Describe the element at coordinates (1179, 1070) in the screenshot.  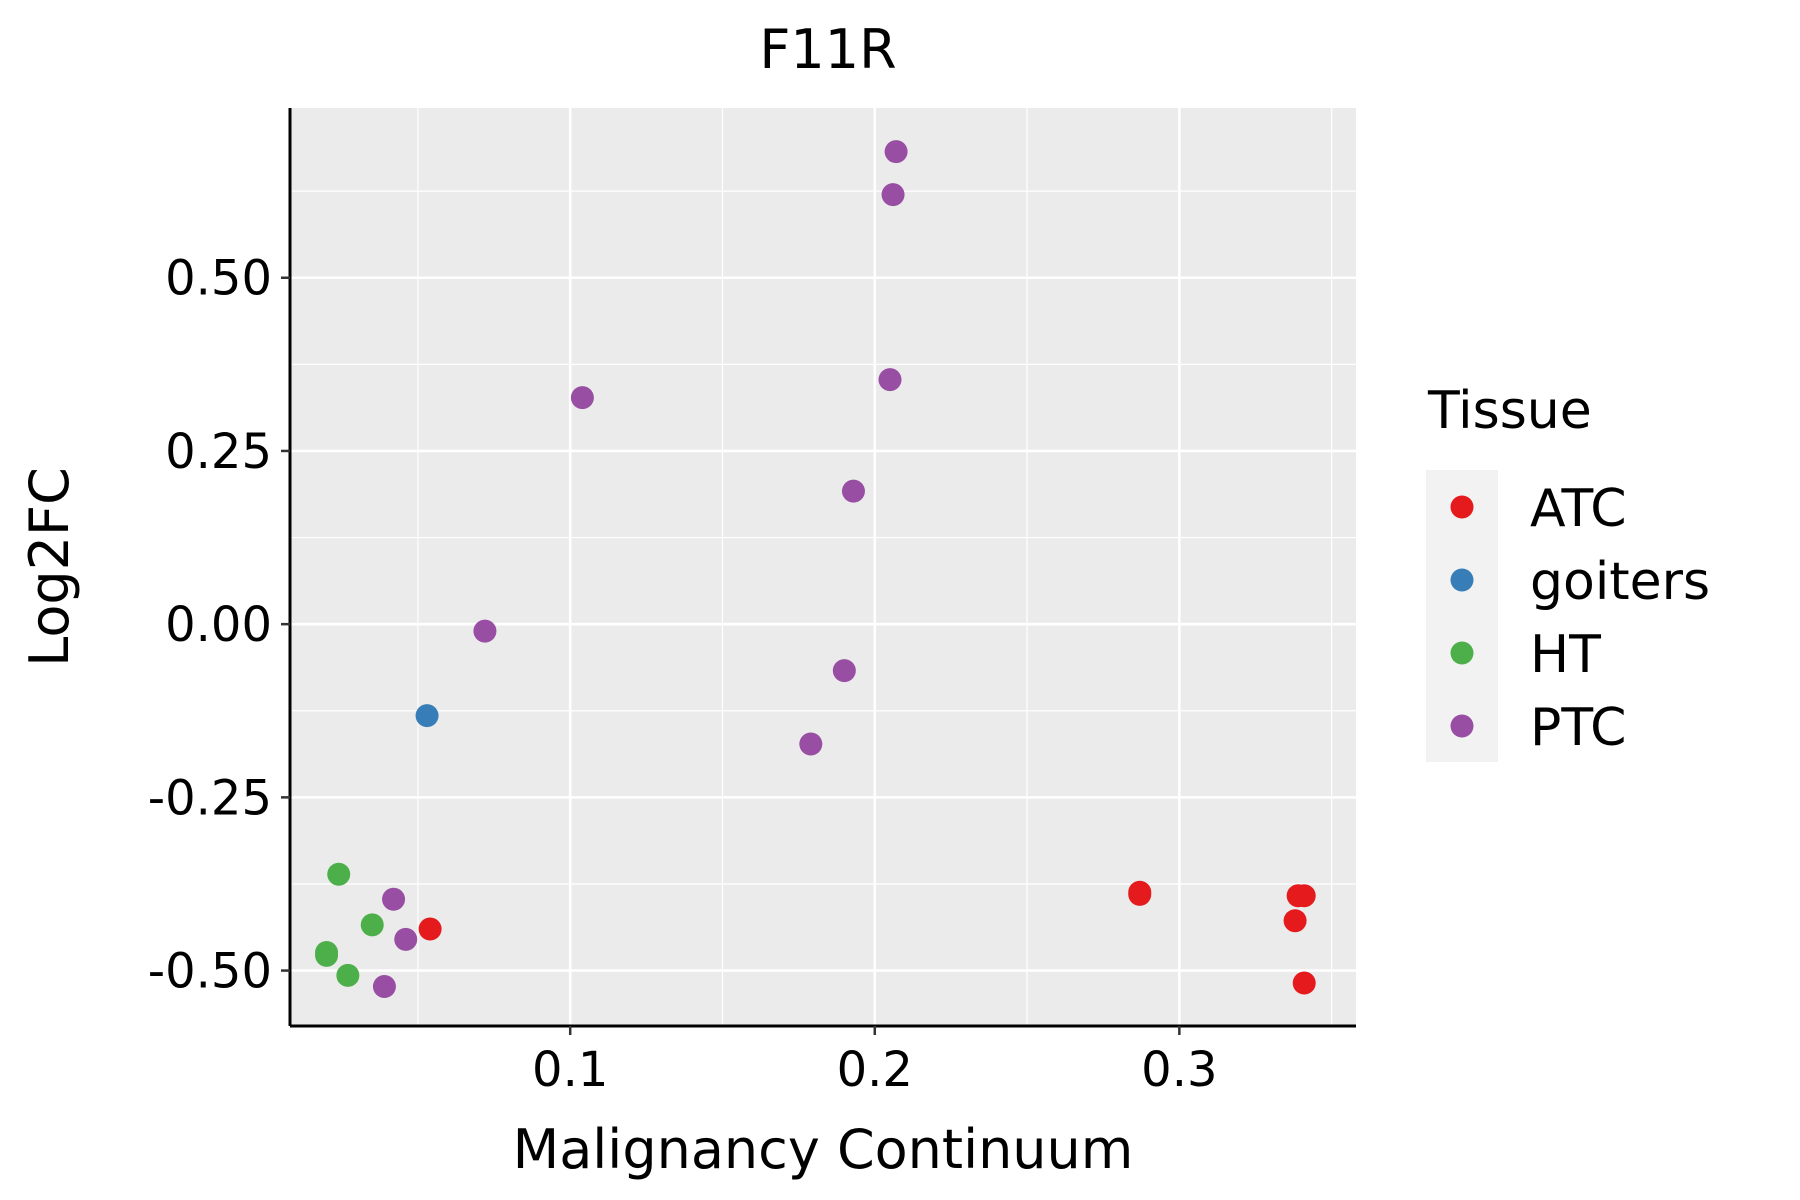
I see `x-tick-label: 0.3` at that location.